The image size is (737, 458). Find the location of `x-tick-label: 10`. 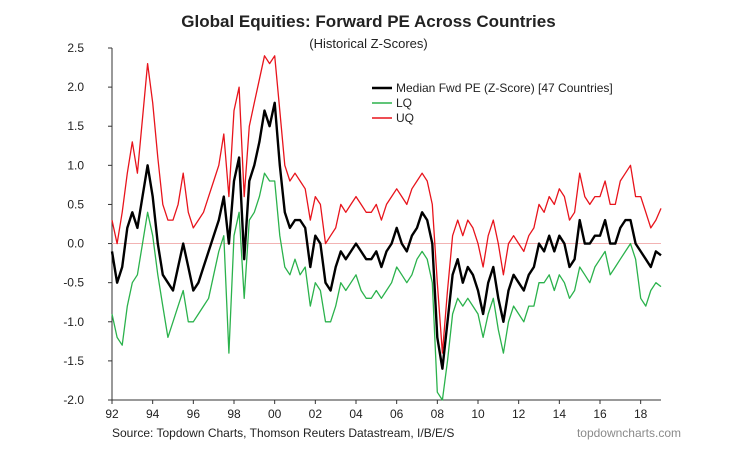

x-tick-label: 10 is located at coordinates (478, 414).